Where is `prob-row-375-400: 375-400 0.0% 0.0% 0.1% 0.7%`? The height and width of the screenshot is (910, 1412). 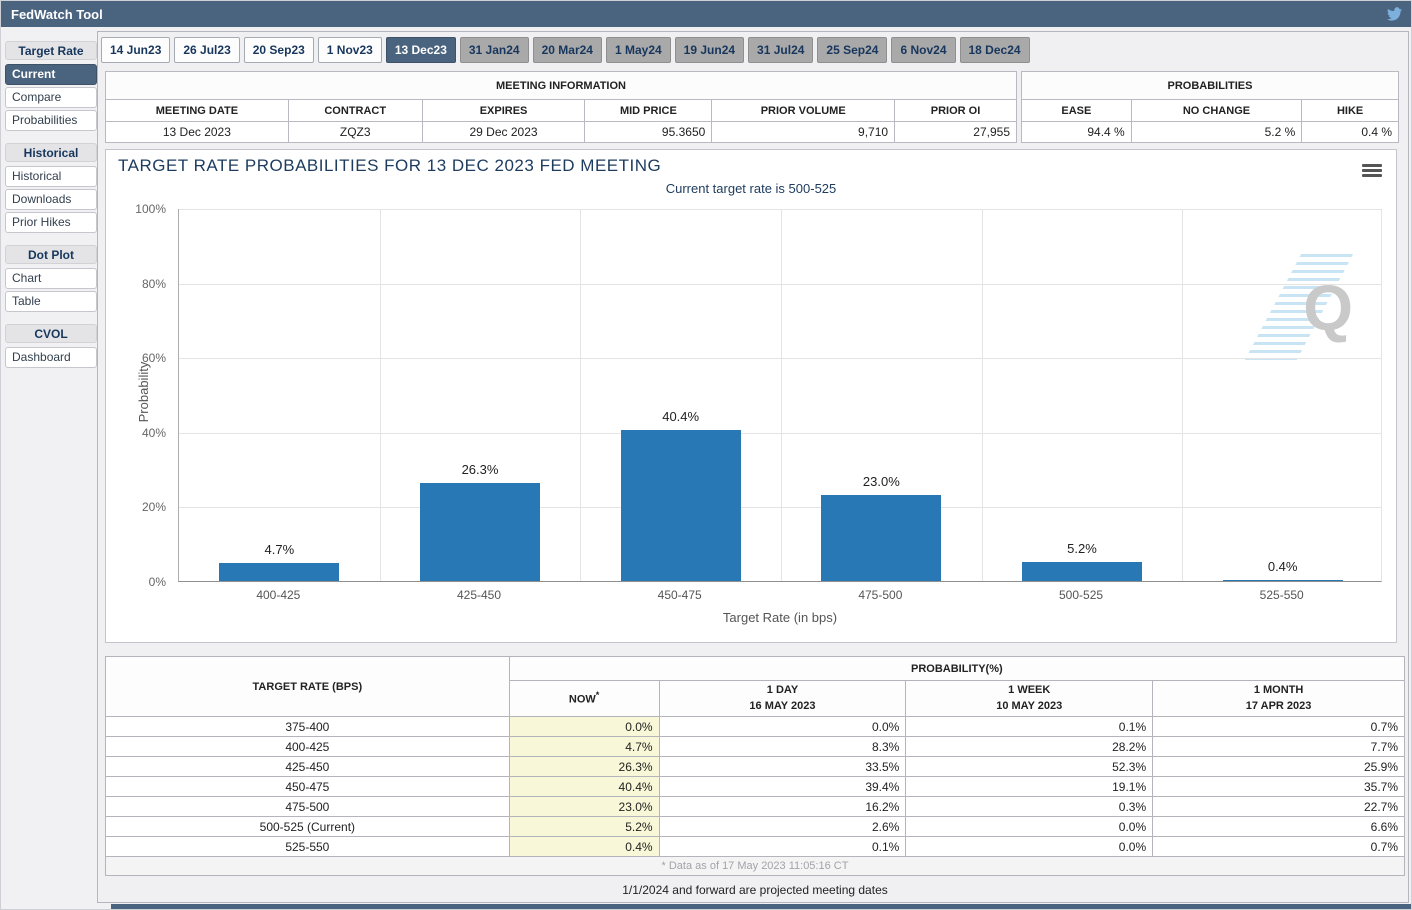
prob-row-375-400: 375-400 0.0% 0.0% 0.1% 0.7% is located at coordinates (755, 726).